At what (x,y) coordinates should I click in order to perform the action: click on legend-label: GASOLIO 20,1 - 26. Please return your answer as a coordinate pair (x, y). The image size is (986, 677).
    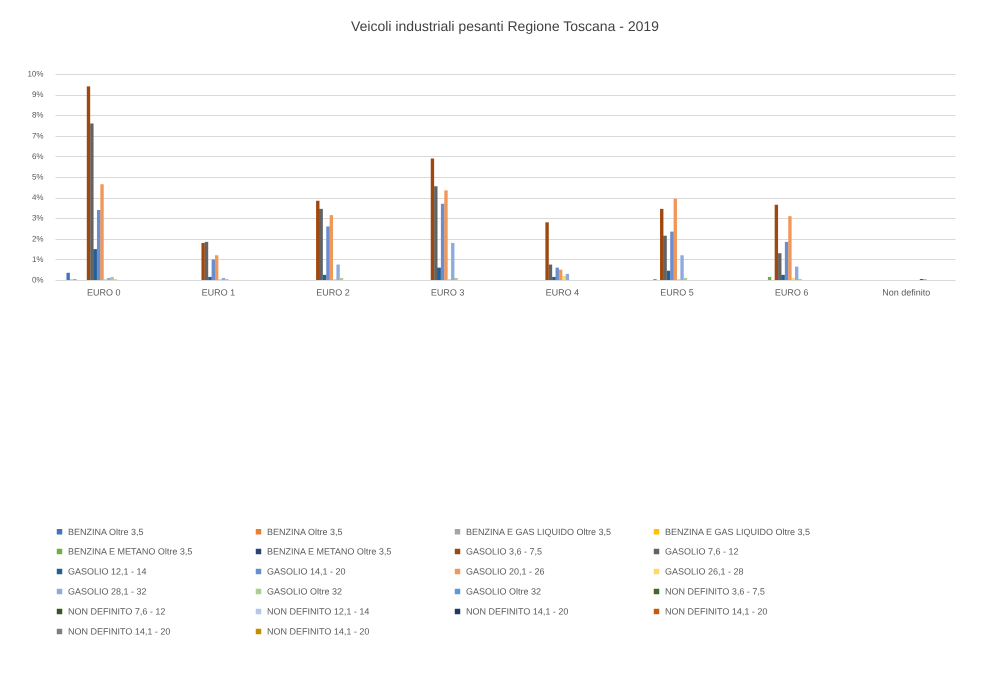
    Looking at the image, I should click on (505, 571).